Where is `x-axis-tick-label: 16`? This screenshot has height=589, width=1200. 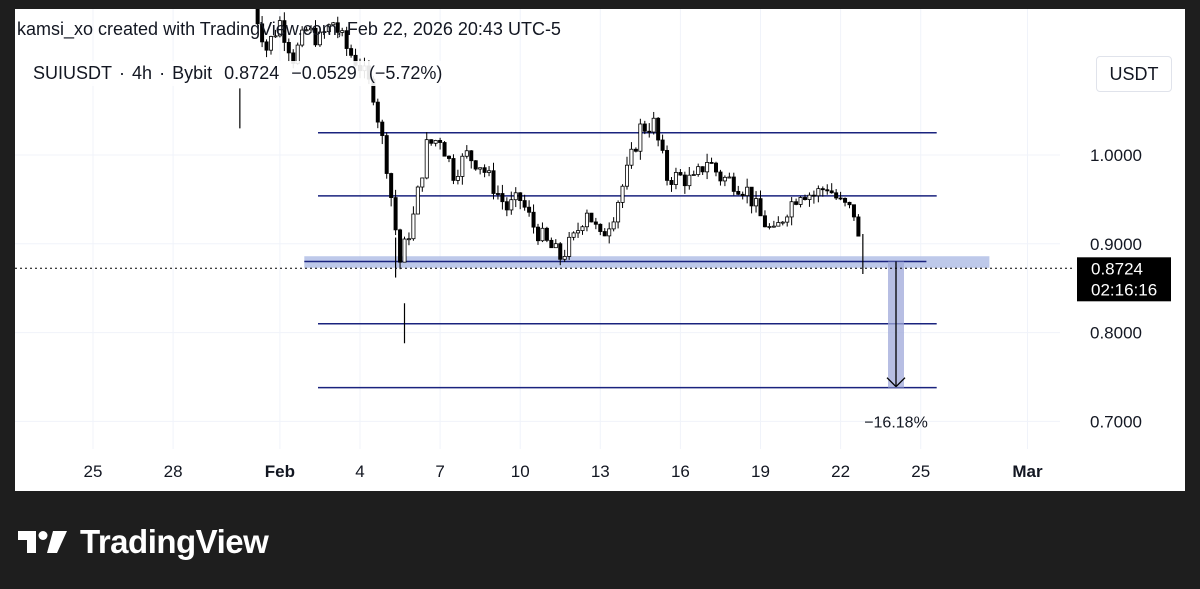 x-axis-tick-label: 16 is located at coordinates (680, 471).